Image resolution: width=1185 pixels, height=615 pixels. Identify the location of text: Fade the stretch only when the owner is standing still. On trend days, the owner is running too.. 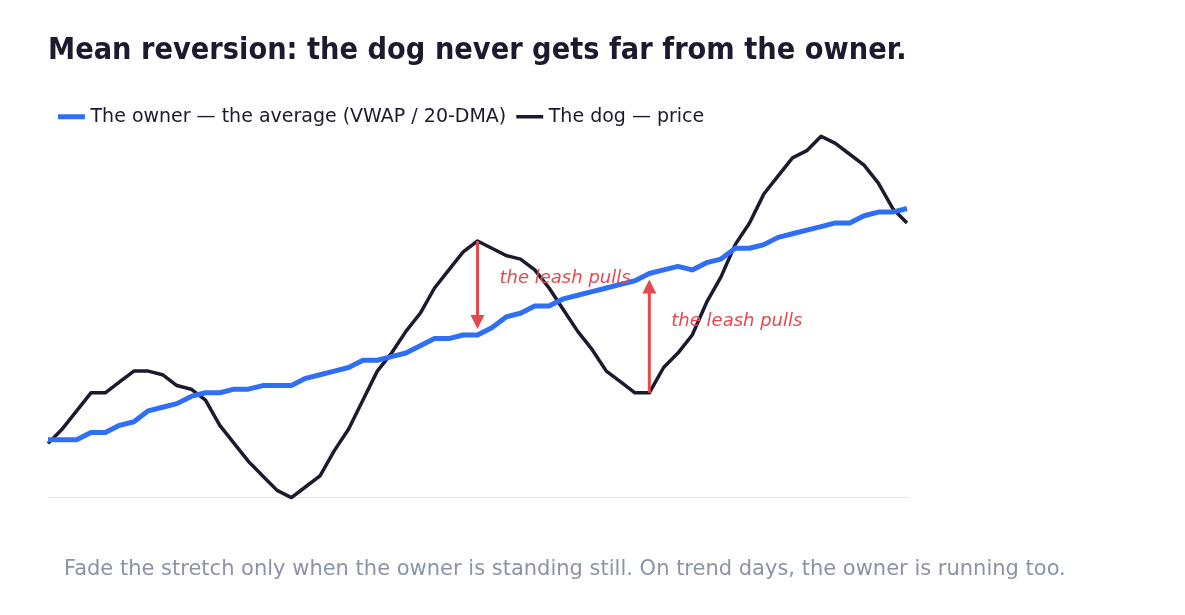
(565, 568).